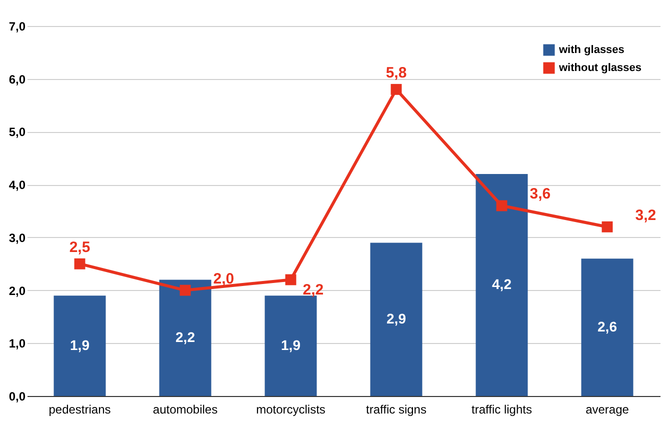 The width and height of the screenshot is (670, 423). I want to click on data-label: 2,0, so click(223, 279).